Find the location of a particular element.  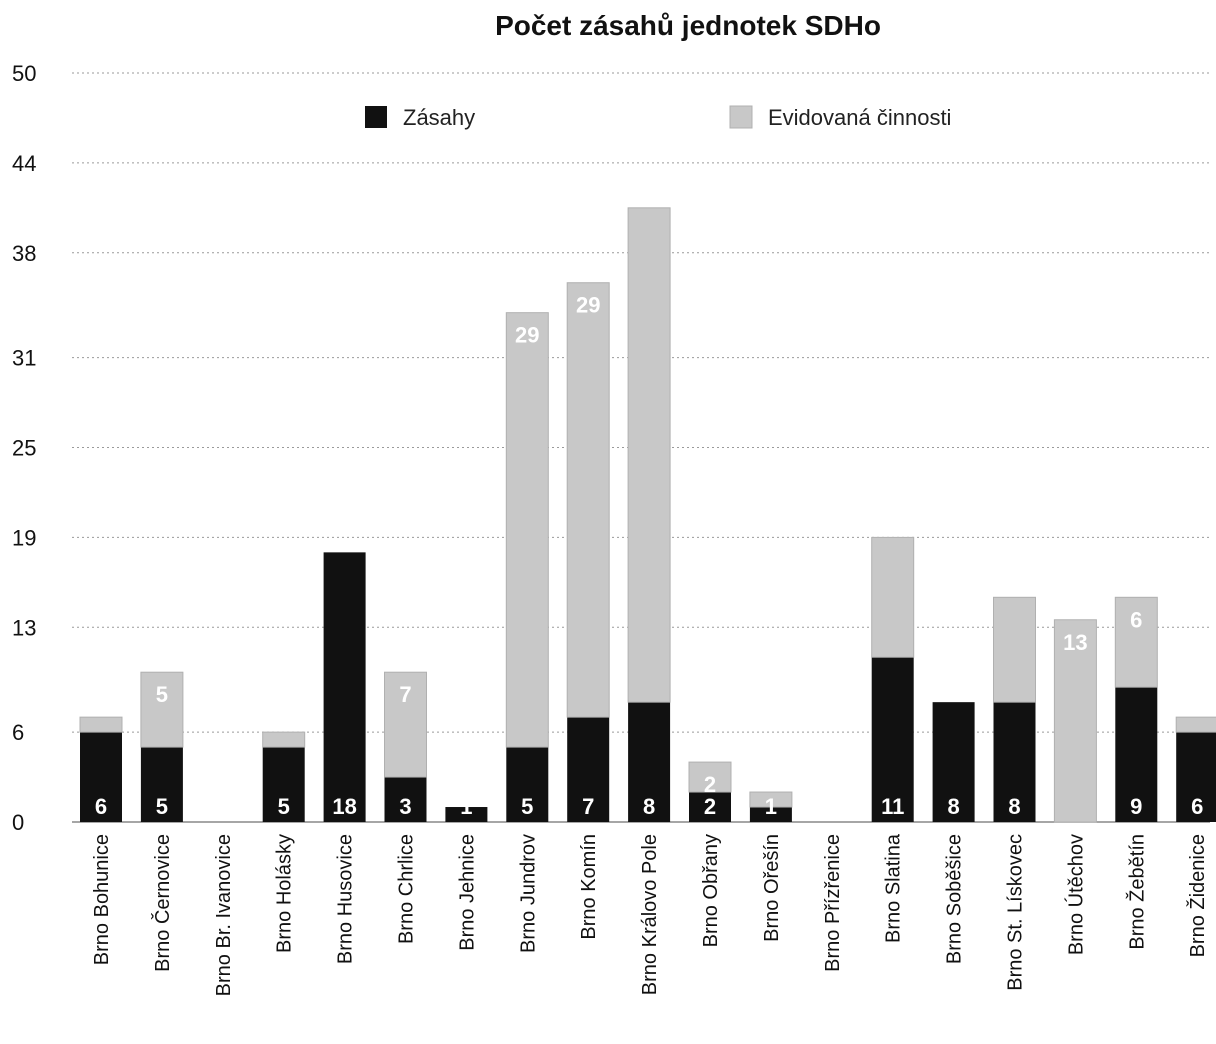

x-category-label: Brno Br. Ivanovice is located at coordinates (224, 915).